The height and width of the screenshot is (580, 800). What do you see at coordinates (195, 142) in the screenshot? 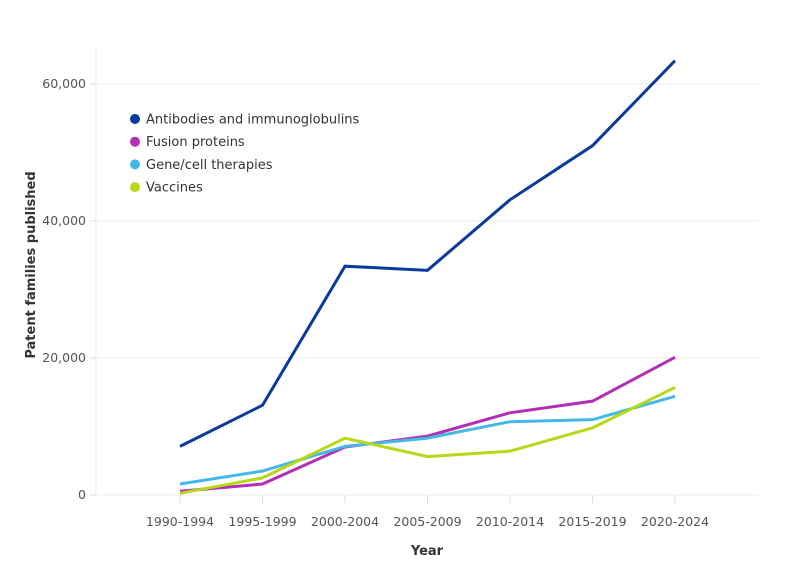
I see `legend-label: Fusion proteins` at bounding box center [195, 142].